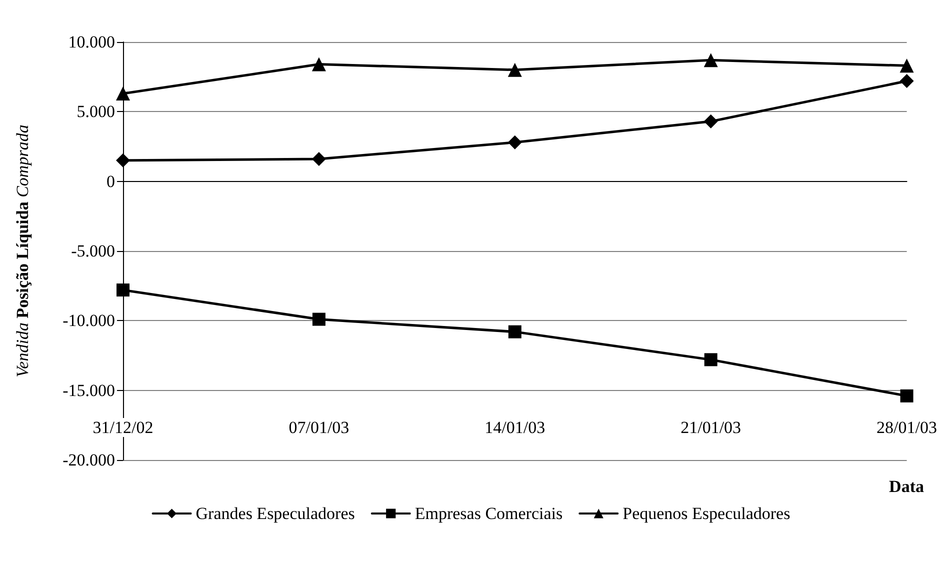 Image resolution: width=942 pixels, height=563 pixels. Describe the element at coordinates (91, 42) in the screenshot. I see `y-tick-label: 10.000` at that location.